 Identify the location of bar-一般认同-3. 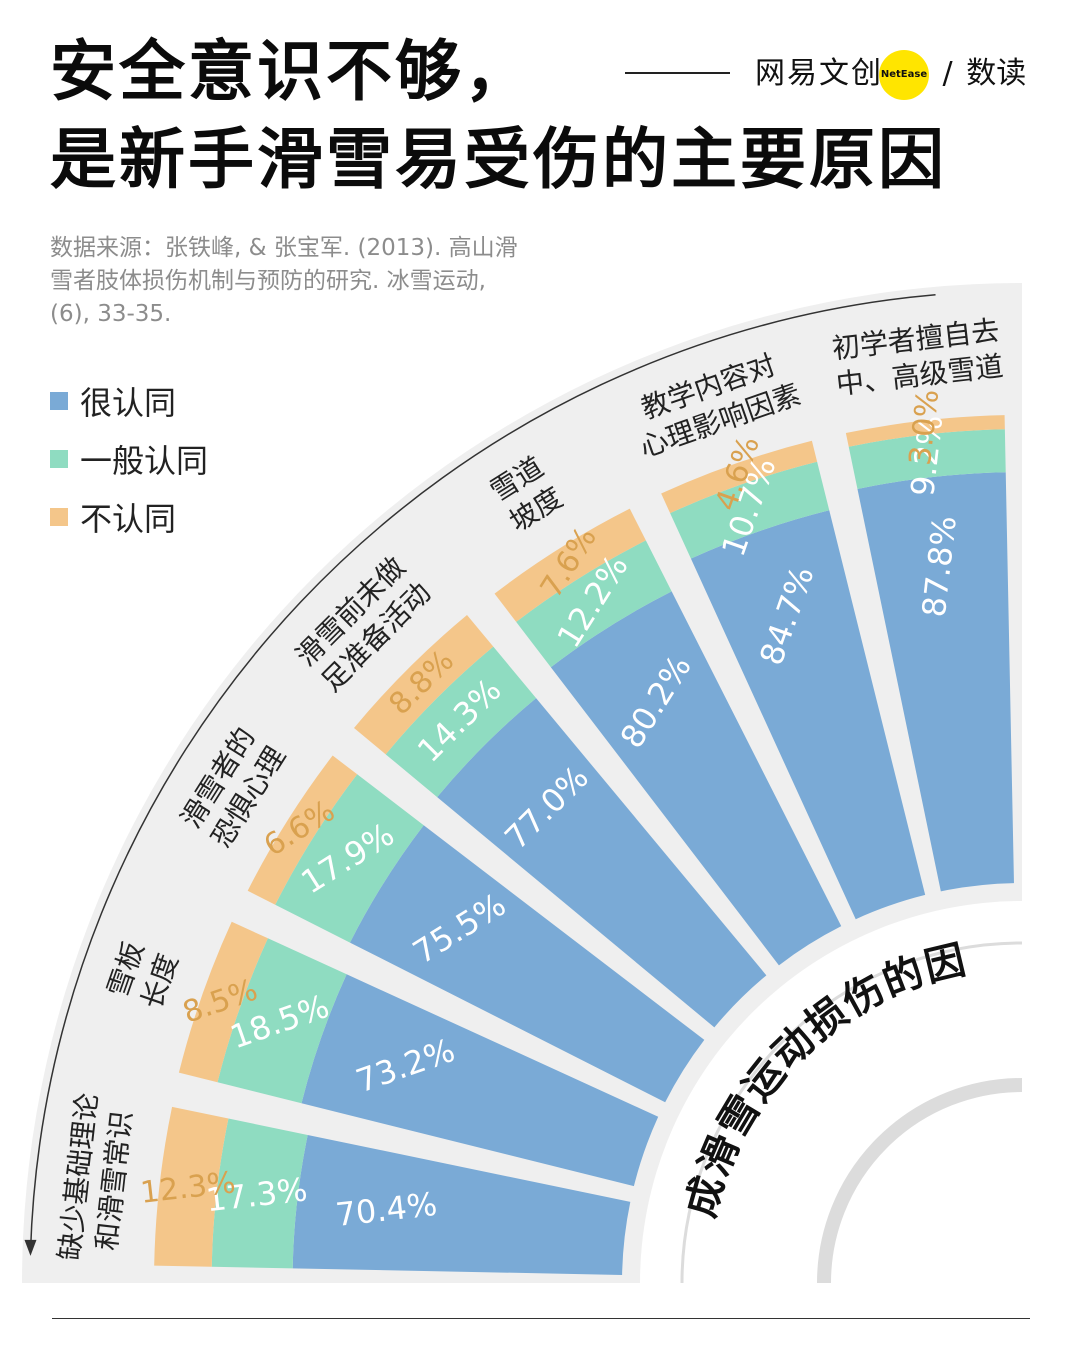
(461, 722).